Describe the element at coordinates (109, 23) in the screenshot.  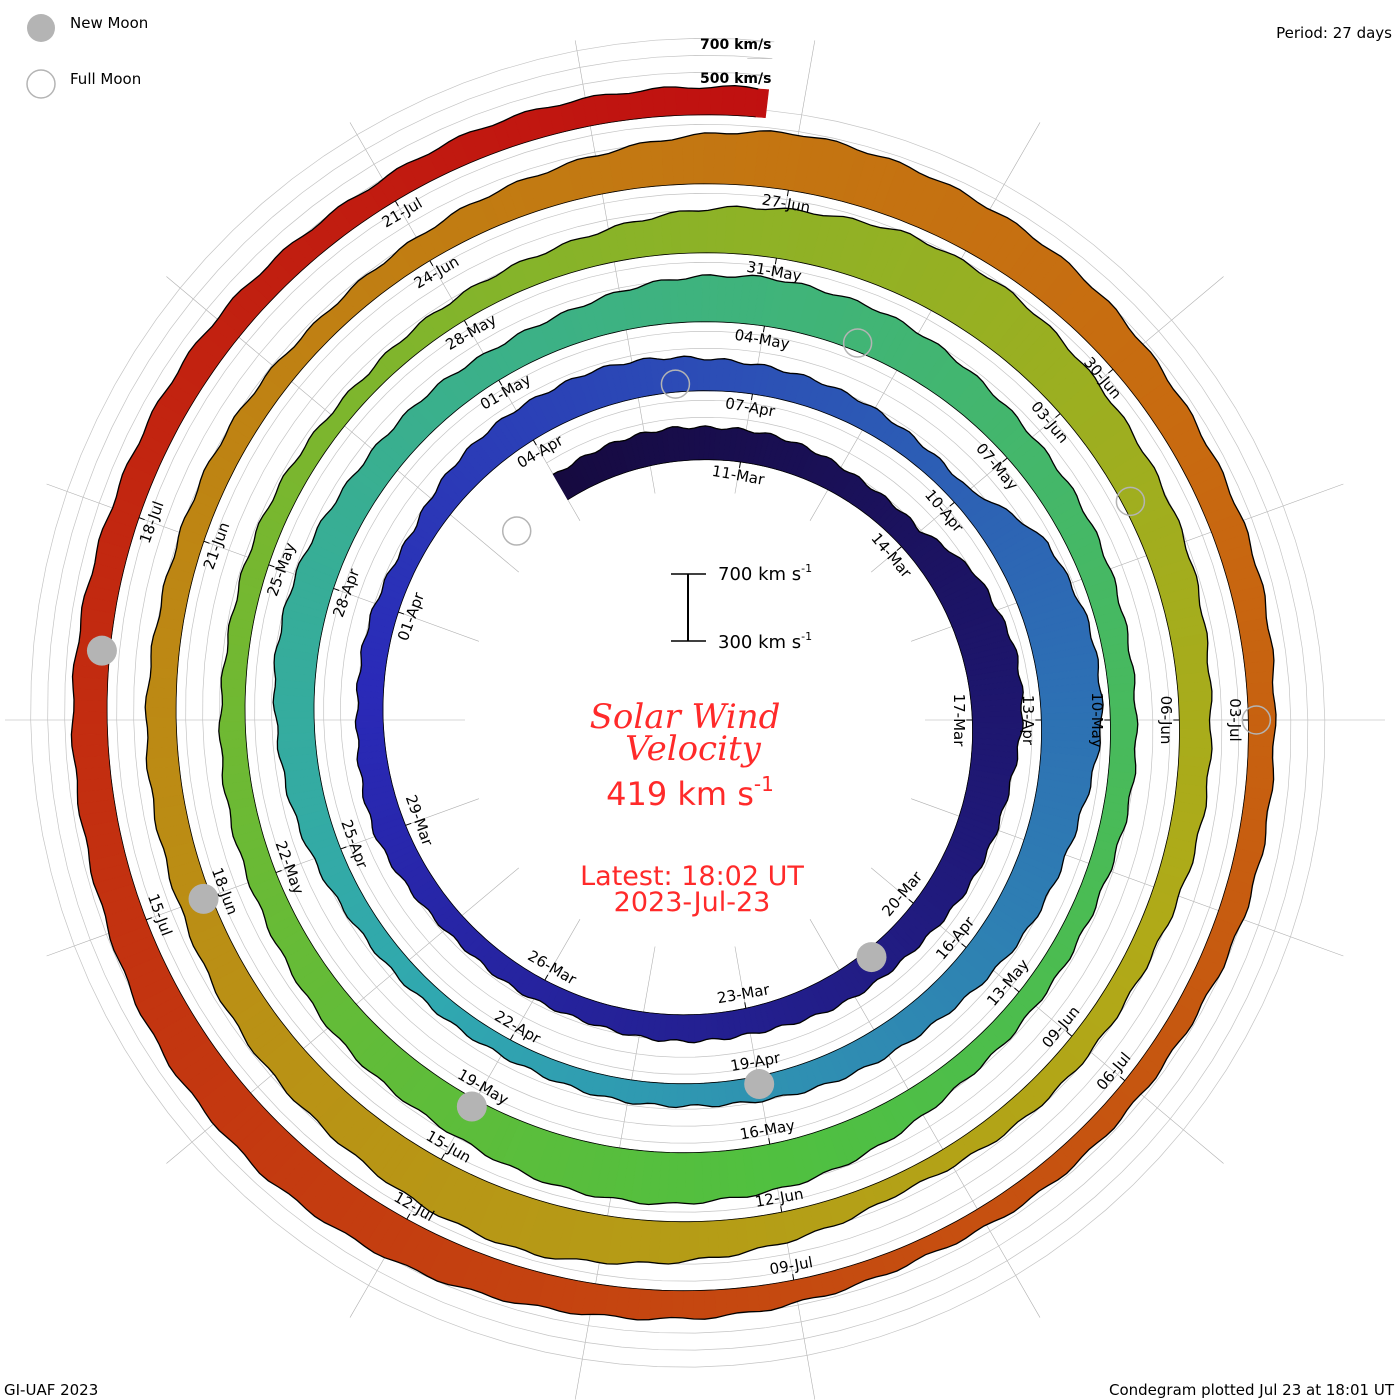
I see `new-moon-legend-label: New Moon` at that location.